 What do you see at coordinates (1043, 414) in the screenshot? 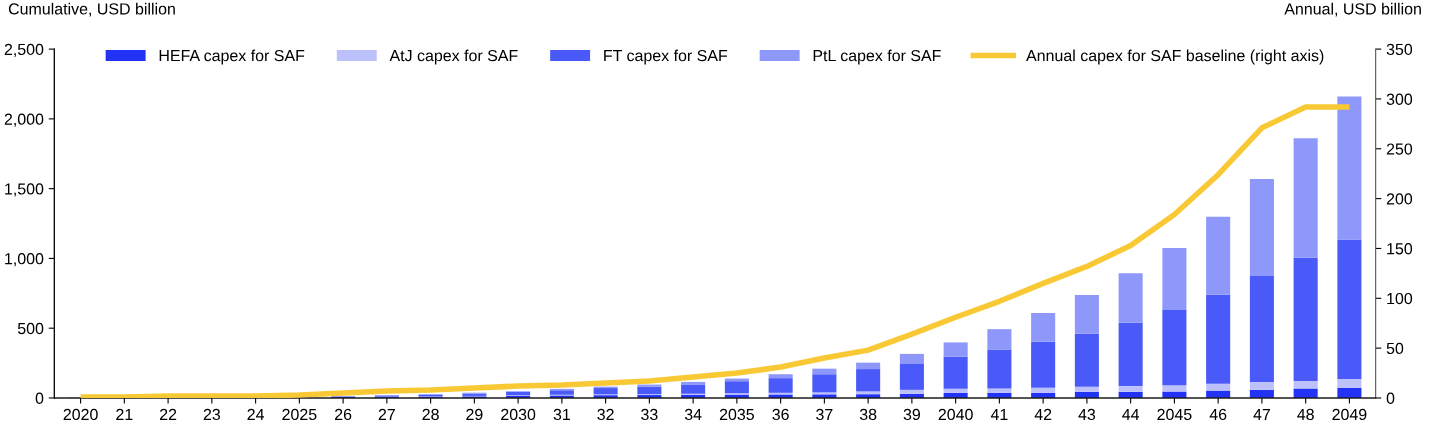
I see `x-tick-label: 42` at bounding box center [1043, 414].